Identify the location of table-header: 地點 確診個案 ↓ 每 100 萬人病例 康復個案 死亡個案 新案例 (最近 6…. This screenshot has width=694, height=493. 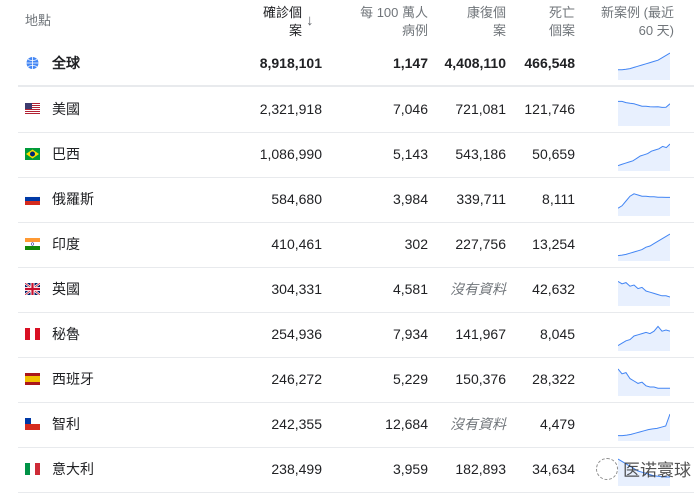
(347, 22).